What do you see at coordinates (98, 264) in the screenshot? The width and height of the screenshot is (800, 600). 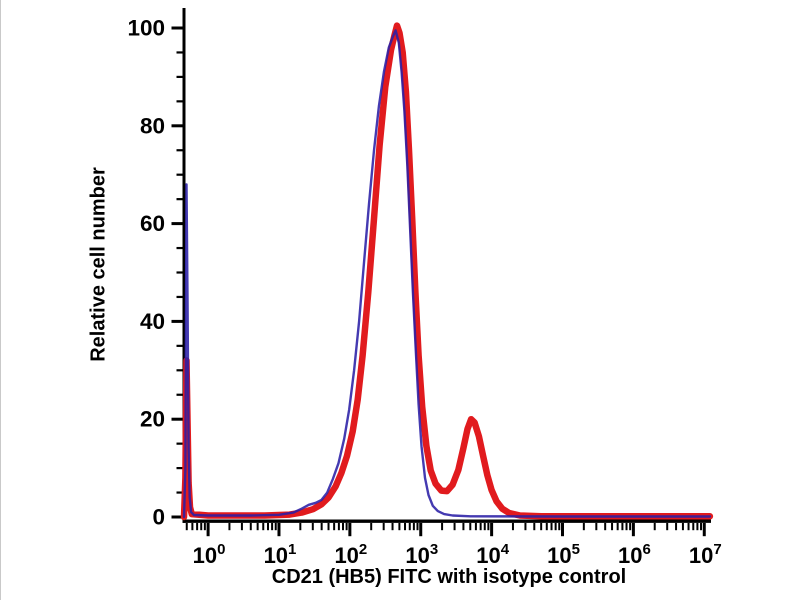 I see `y-axis-title: Relative cell number` at bounding box center [98, 264].